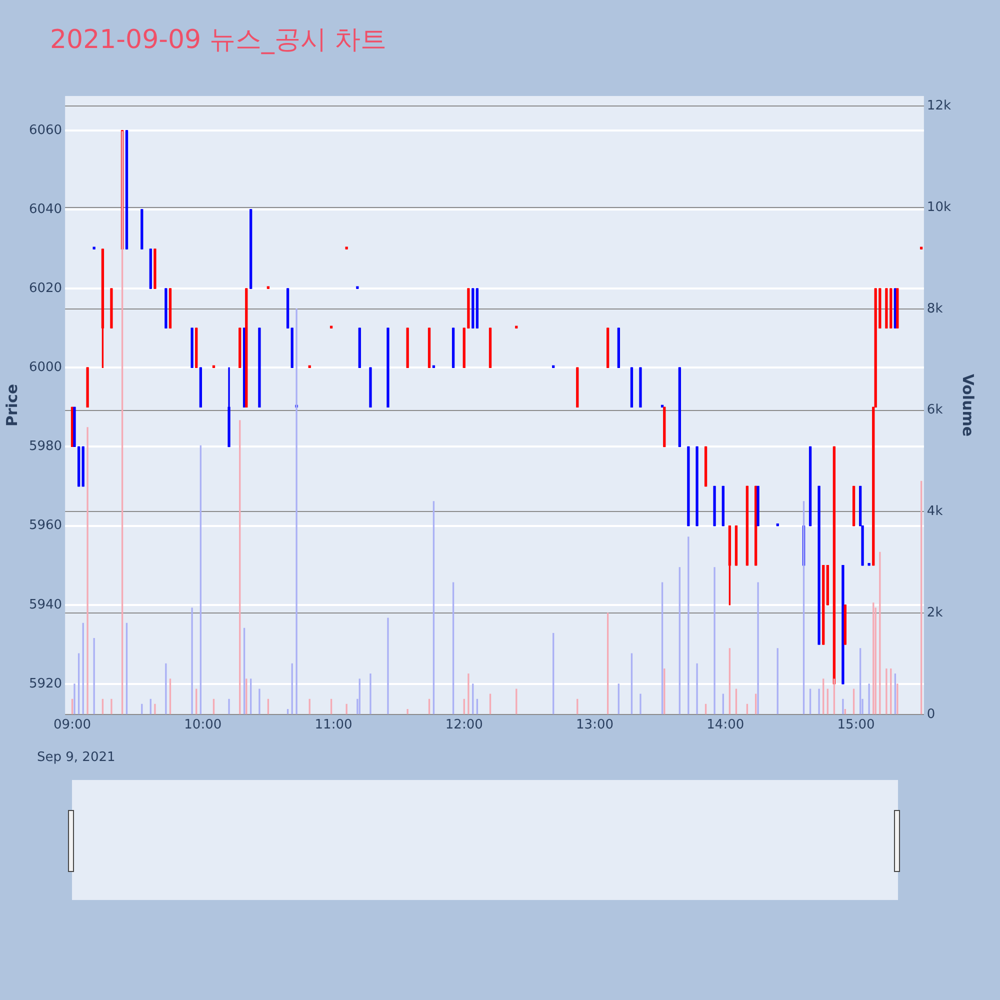 This screenshot has height=1000, width=1000. What do you see at coordinates (931, 714) in the screenshot?
I see `y2-tick-label: 0` at bounding box center [931, 714].